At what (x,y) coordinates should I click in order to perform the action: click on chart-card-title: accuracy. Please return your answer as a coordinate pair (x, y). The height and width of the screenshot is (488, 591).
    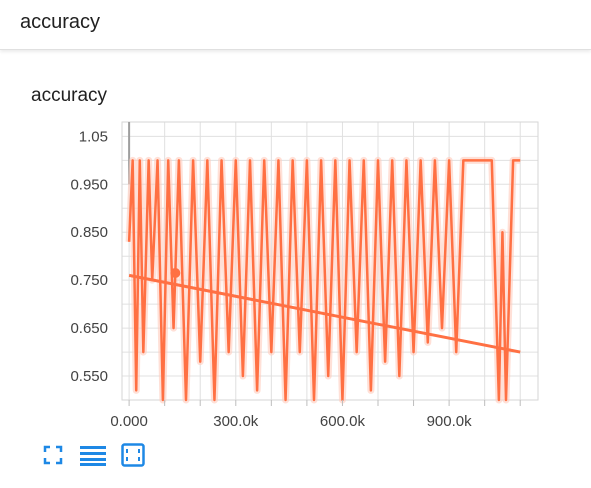
    Looking at the image, I should click on (69, 95).